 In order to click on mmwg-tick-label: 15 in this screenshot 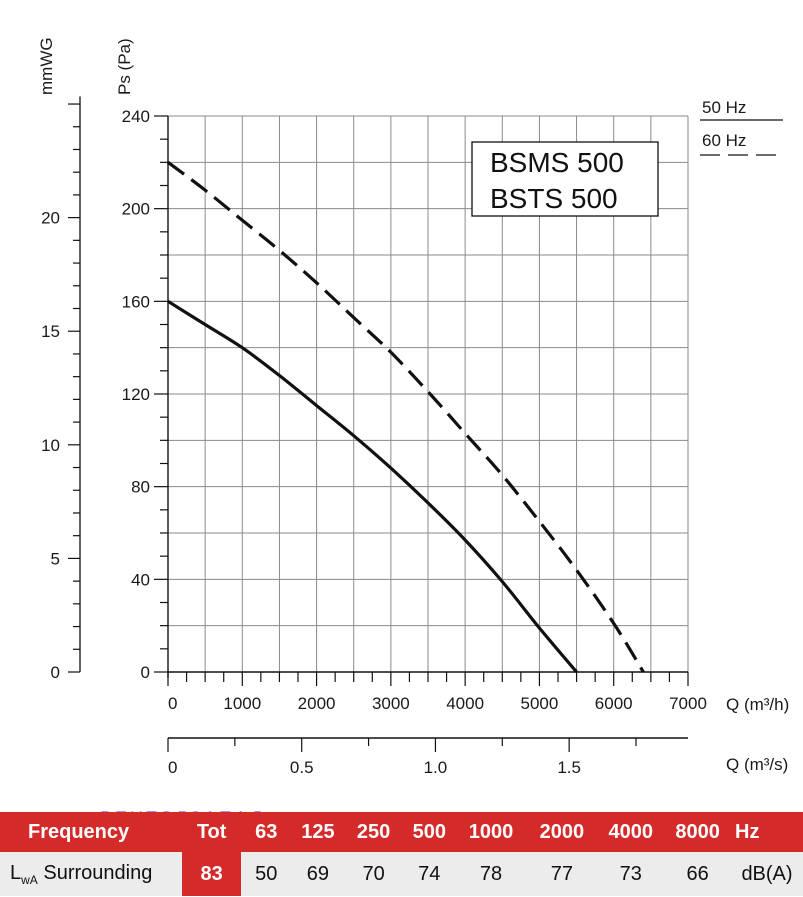, I will do `click(50, 331)`.